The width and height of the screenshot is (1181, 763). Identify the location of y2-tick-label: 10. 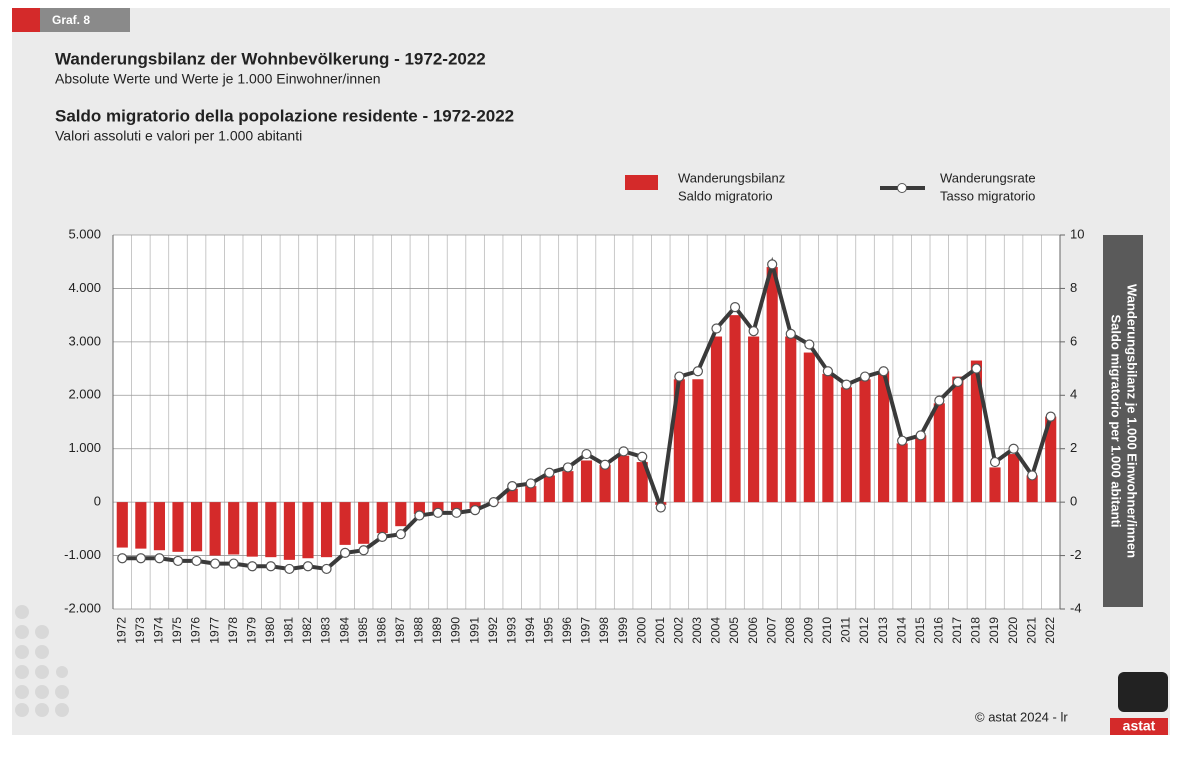
(1077, 233).